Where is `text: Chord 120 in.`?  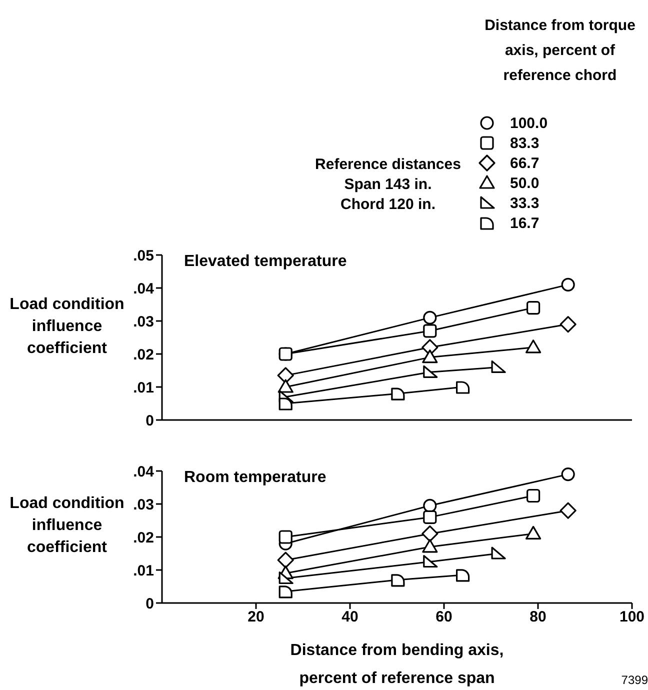 text: Chord 120 in. is located at coordinates (388, 205).